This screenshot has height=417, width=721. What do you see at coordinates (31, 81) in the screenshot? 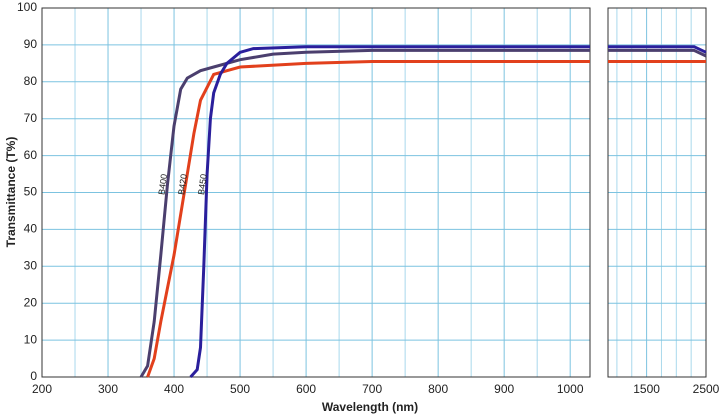
I see `y-tick-label: 80` at bounding box center [31, 81].